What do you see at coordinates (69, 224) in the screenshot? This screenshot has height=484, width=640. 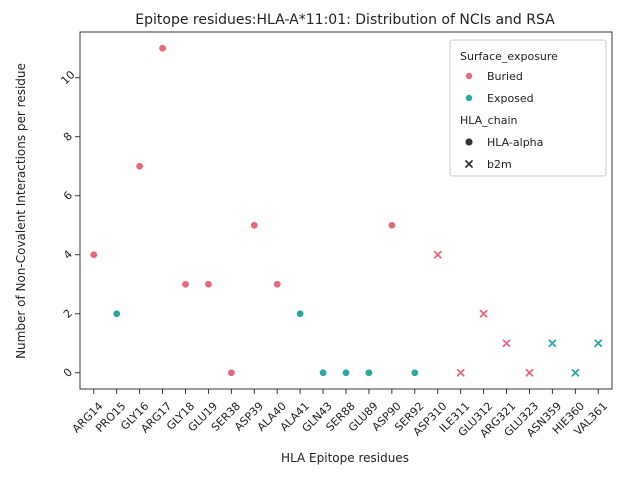 I see `y-axis: 0 2 4 6 8 10` at bounding box center [69, 224].